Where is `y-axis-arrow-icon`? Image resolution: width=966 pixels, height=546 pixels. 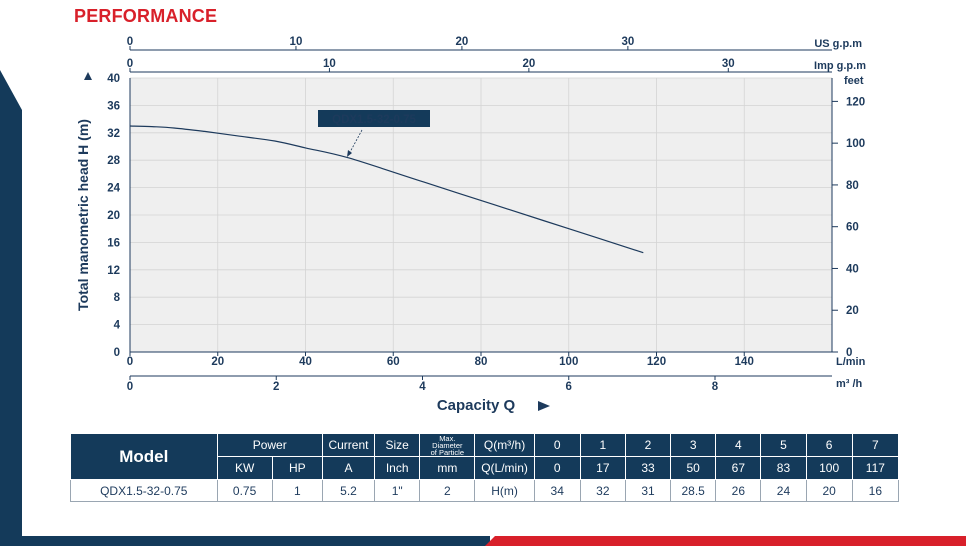
y-axis-arrow-icon is located at coordinates (88, 76).